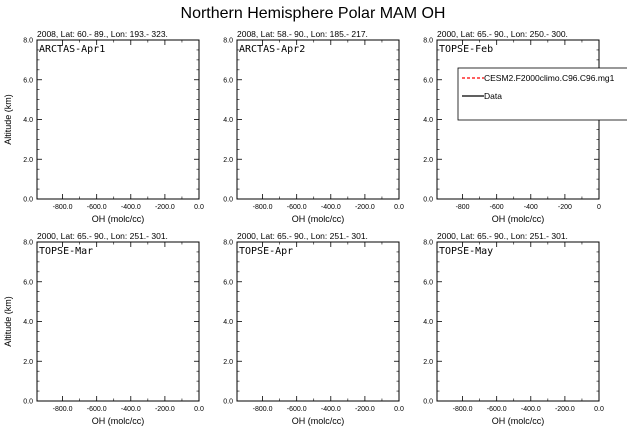 This screenshot has width=627, height=436. Describe the element at coordinates (599, 207) in the screenshot. I see `x-tick-label: 0` at that location.